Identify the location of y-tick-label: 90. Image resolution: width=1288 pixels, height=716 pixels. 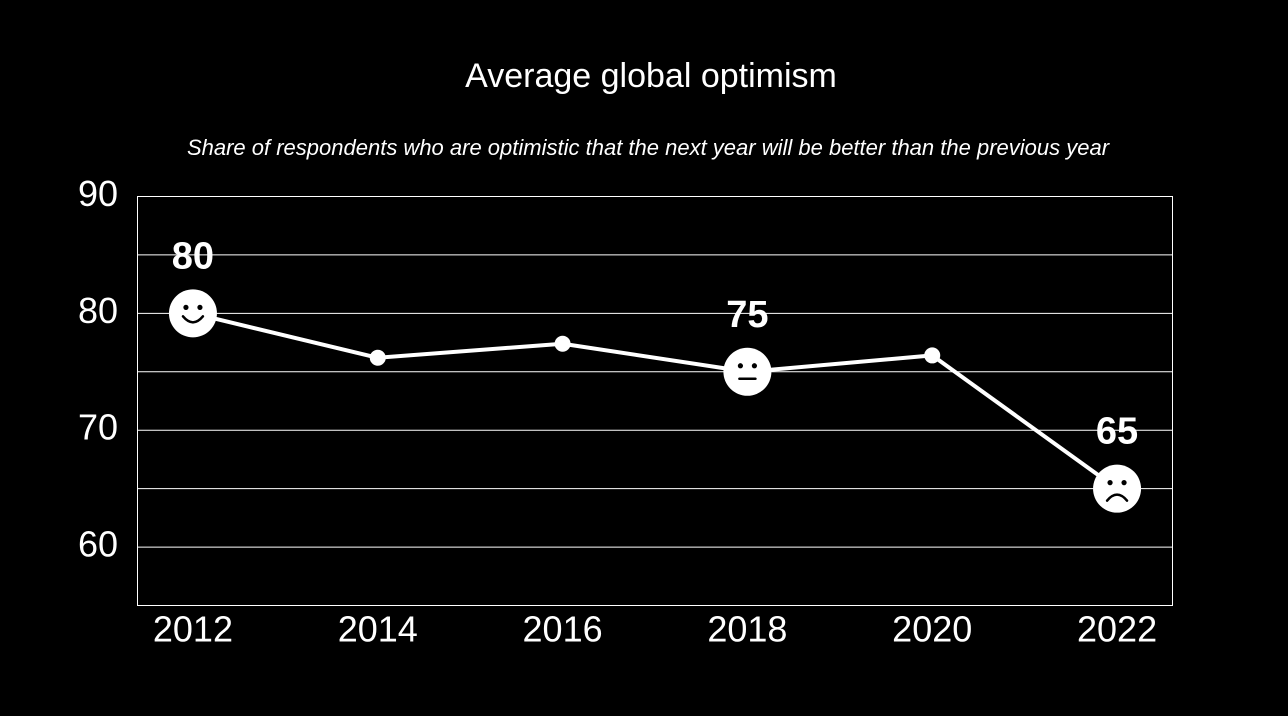
(98, 193).